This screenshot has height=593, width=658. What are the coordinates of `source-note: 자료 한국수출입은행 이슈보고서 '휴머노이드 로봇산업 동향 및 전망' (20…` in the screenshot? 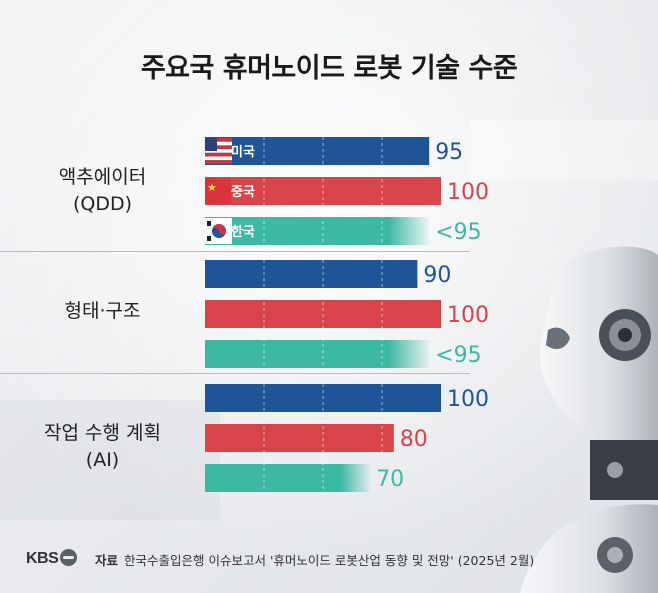 It's located at (314, 559).